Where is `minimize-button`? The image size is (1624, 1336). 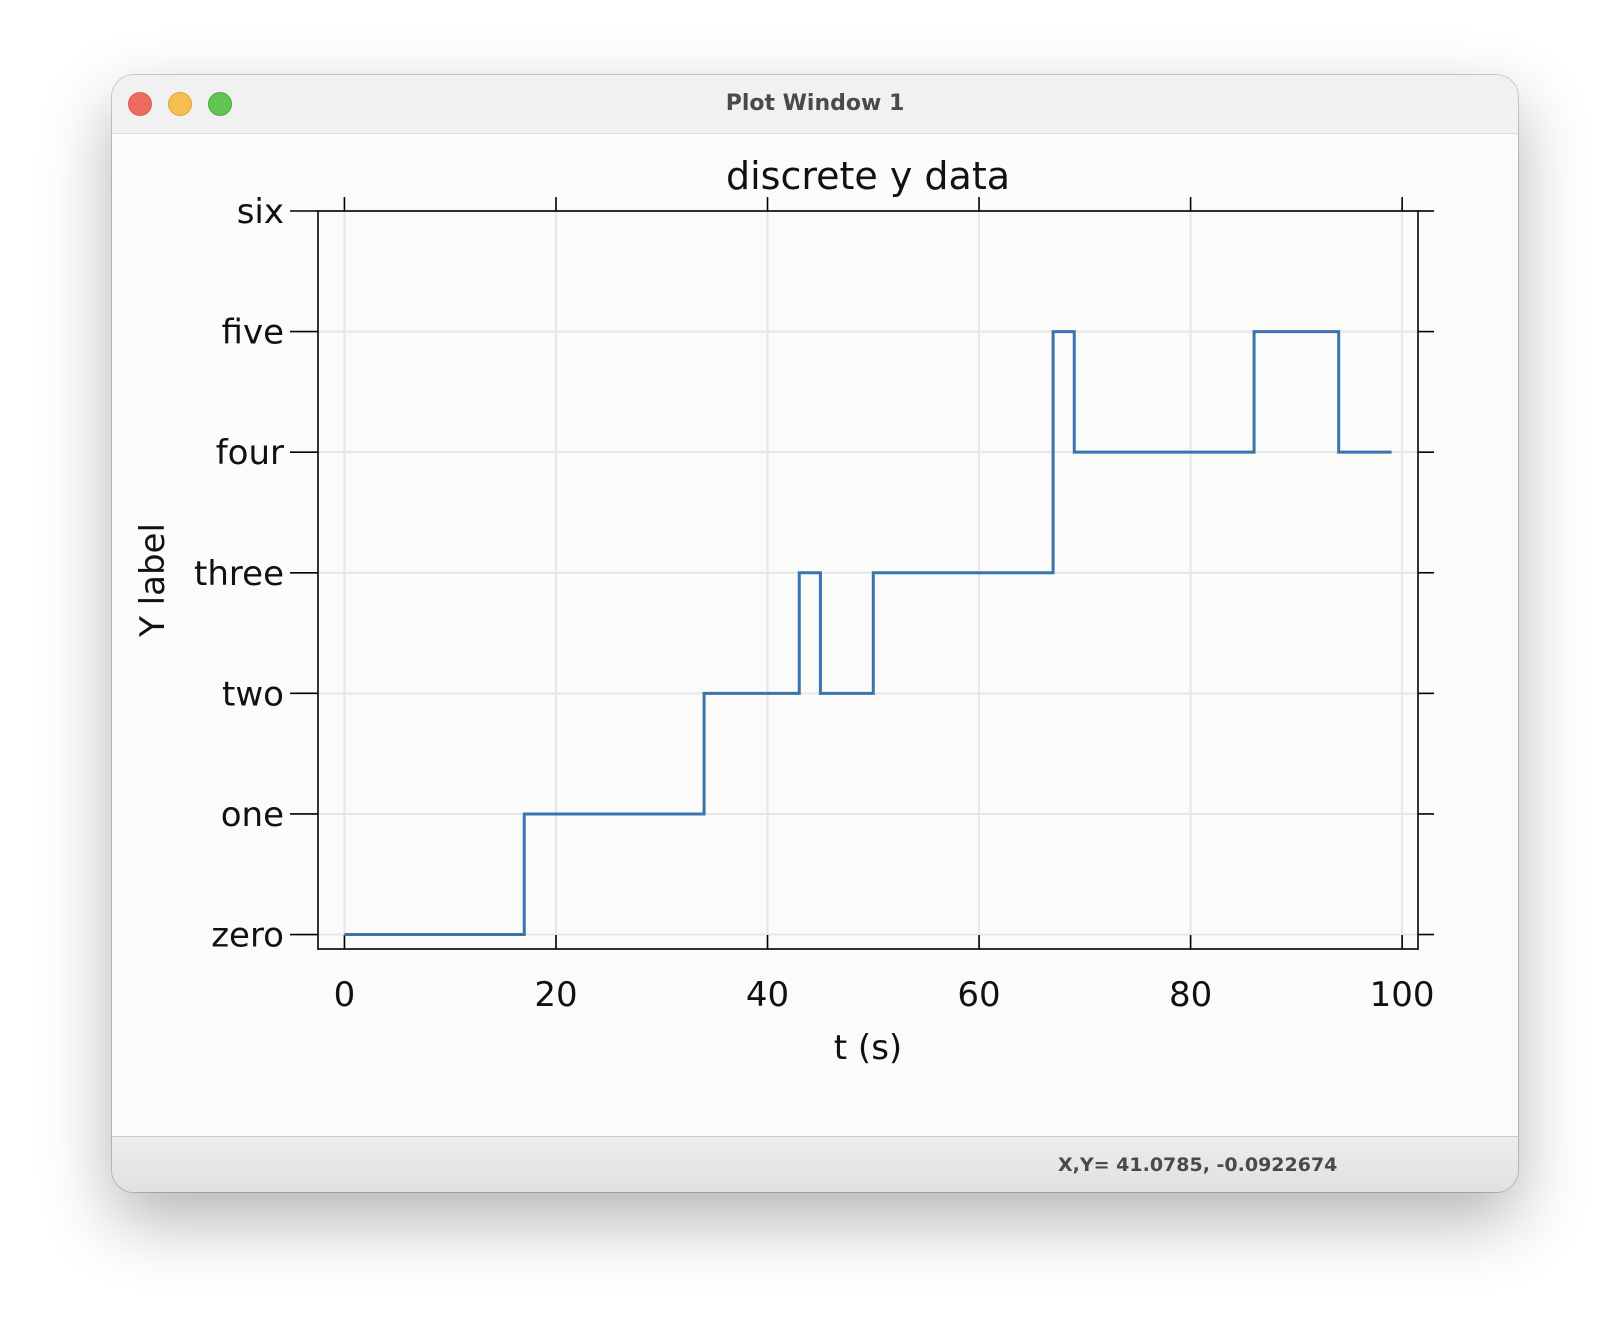 minimize-button is located at coordinates (180, 104).